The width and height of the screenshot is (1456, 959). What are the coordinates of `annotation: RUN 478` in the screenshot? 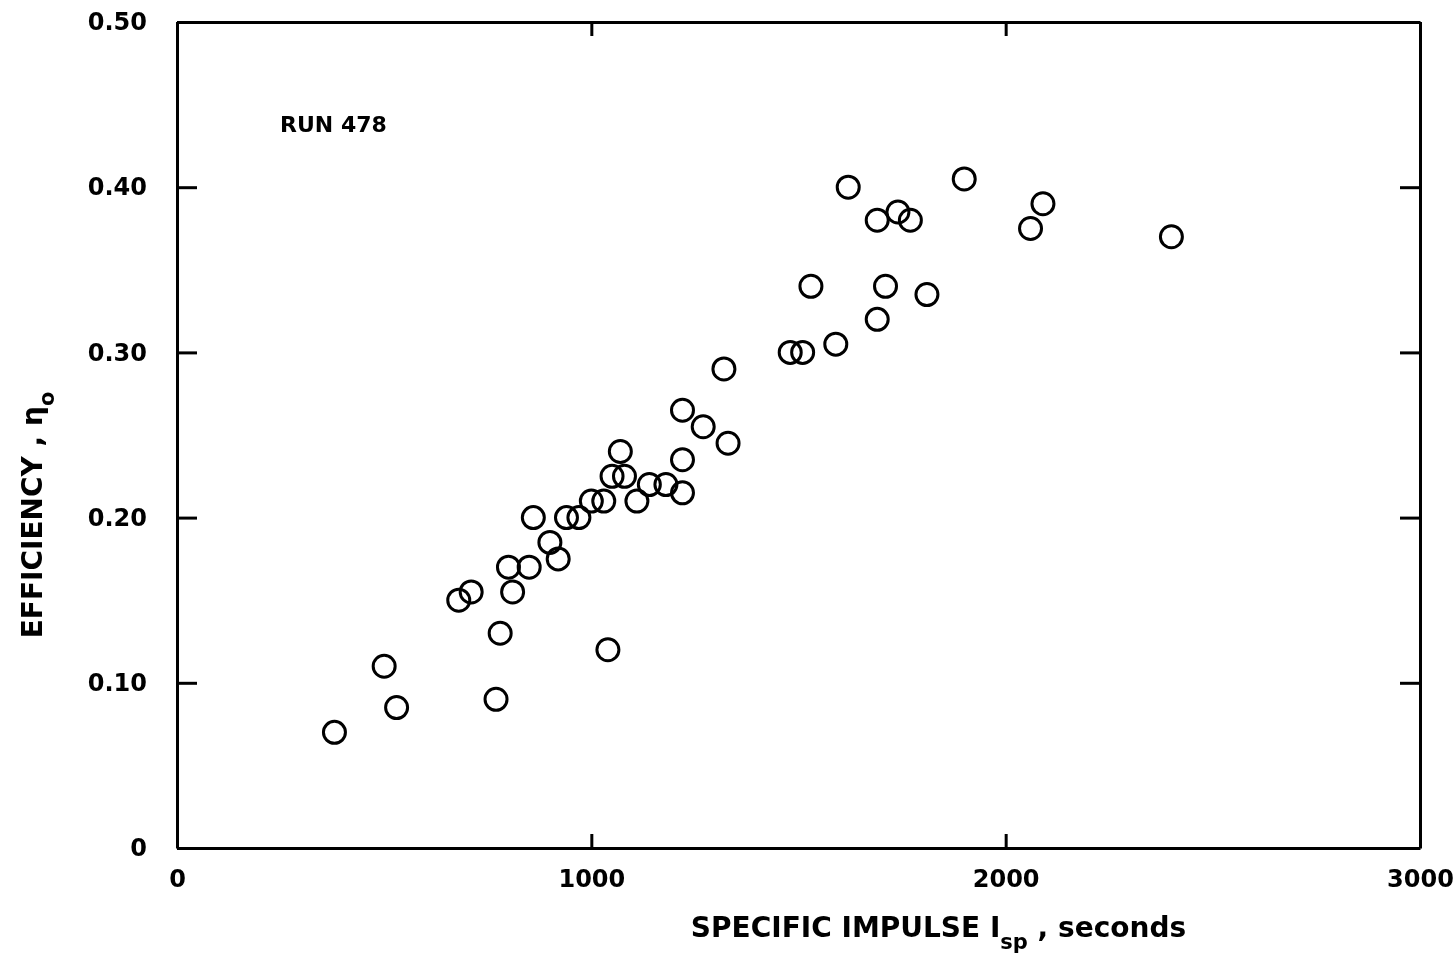 It's located at (333, 124).